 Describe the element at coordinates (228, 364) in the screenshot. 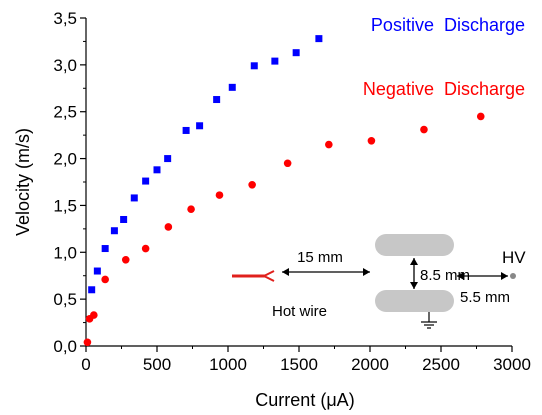

I see `x-tick-label: 1000` at that location.